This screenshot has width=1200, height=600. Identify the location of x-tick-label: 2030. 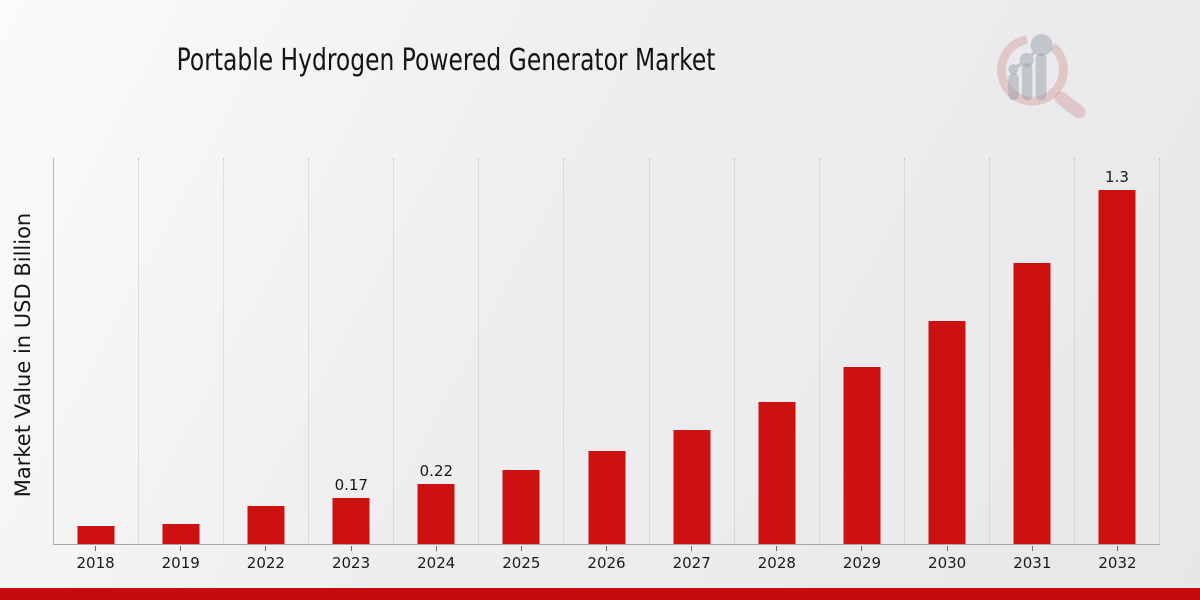
(947, 563).